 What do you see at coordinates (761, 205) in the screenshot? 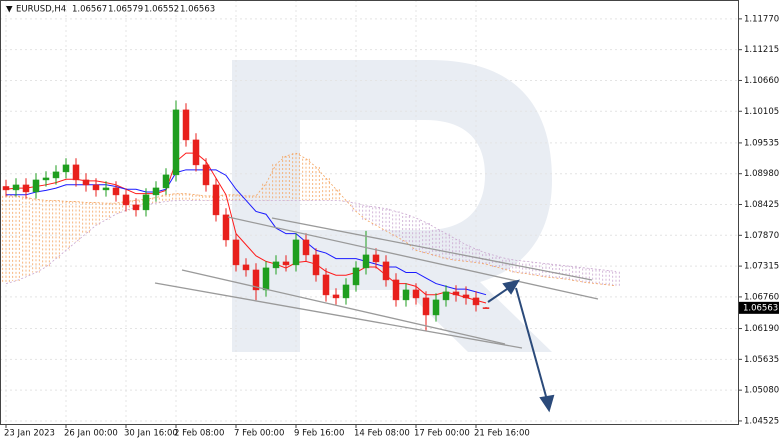
I see `y-tick-label: 1.08425` at bounding box center [761, 205].